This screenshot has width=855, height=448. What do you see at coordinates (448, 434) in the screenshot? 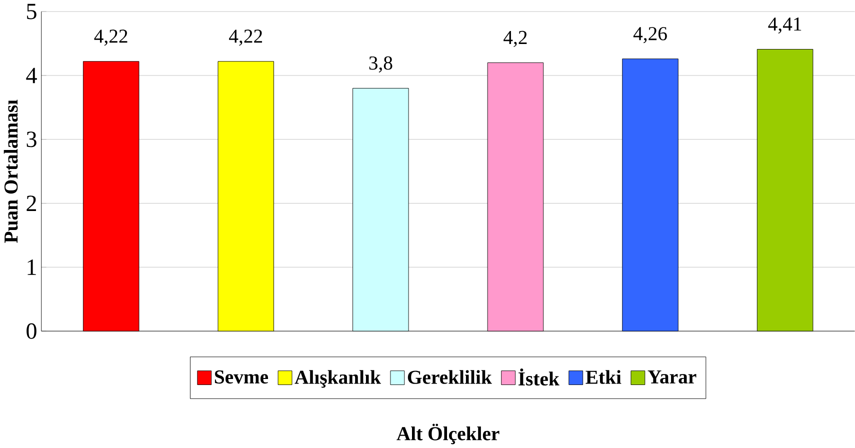
I see `x-axis-title: Alt Ölçekler` at bounding box center [448, 434].